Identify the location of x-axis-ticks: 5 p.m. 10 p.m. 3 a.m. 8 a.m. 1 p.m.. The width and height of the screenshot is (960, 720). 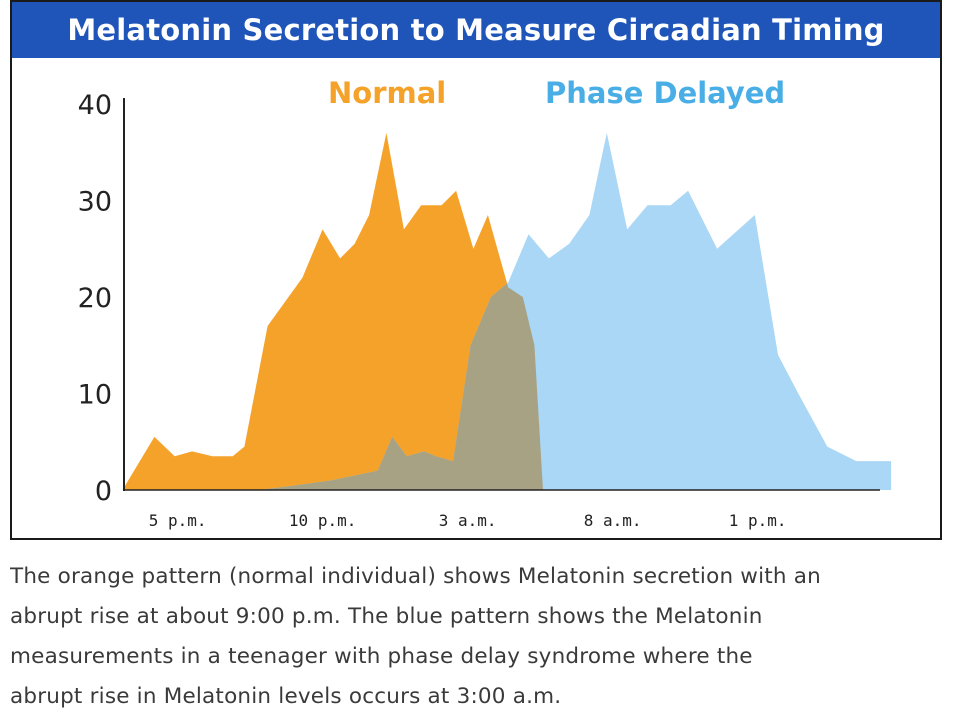
(468, 520).